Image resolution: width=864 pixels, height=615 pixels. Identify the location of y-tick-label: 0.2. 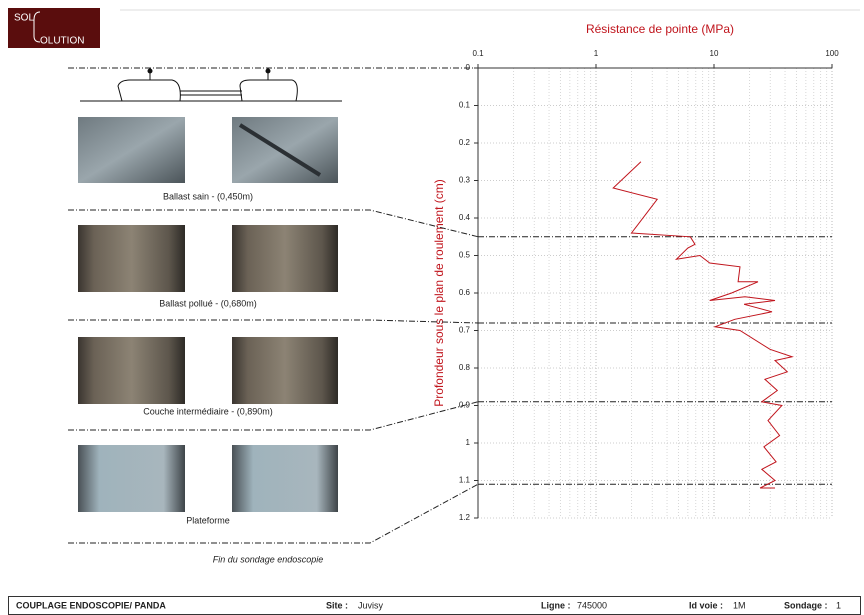
(465, 142).